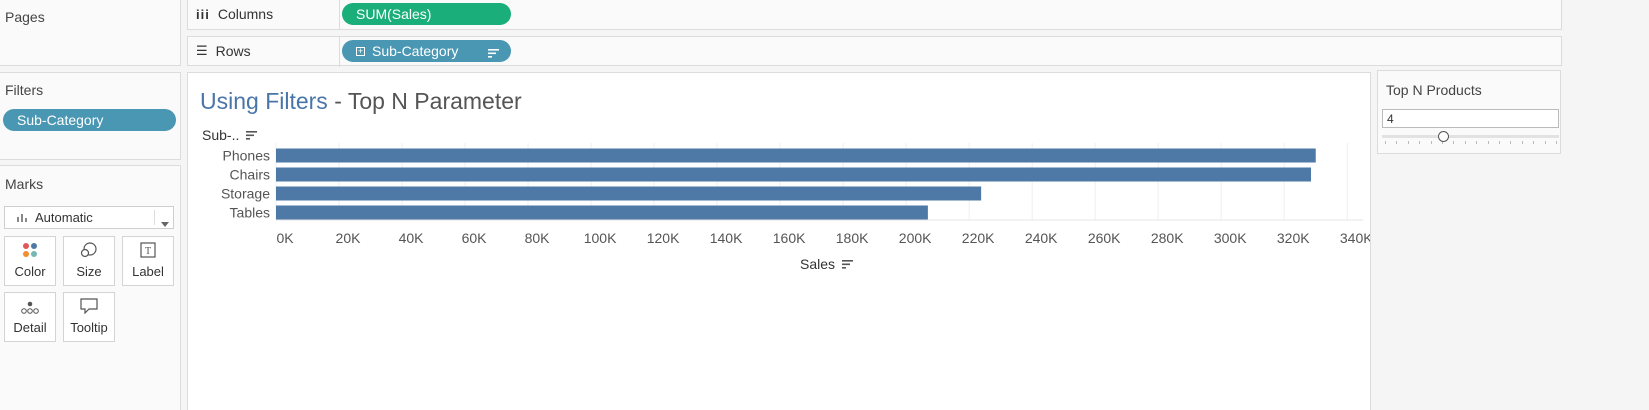 The height and width of the screenshot is (410, 1649). I want to click on sort-icon, so click(252, 135).